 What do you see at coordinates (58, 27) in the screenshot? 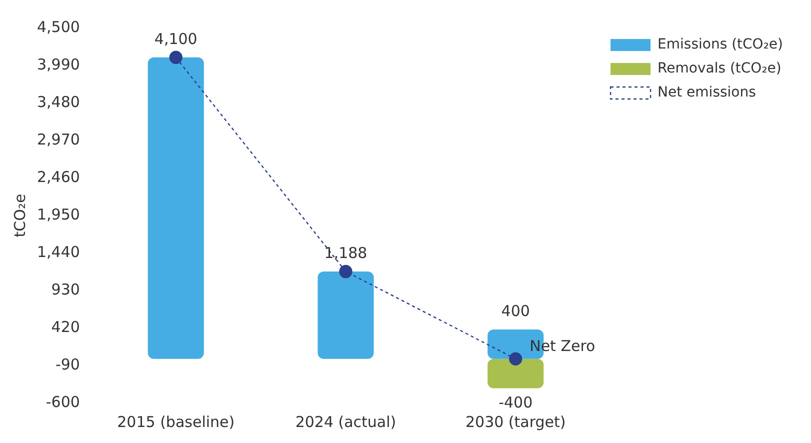
I see `y-tick-label: 4,500` at bounding box center [58, 27].